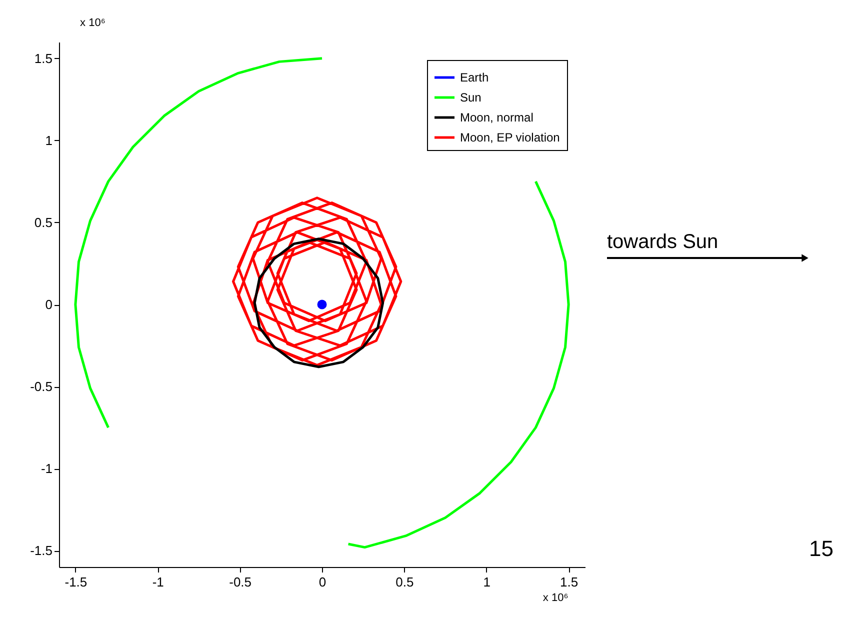 The width and height of the screenshot is (863, 620). Describe the element at coordinates (322, 582) in the screenshot. I see `x-tick-label: 0` at that location.